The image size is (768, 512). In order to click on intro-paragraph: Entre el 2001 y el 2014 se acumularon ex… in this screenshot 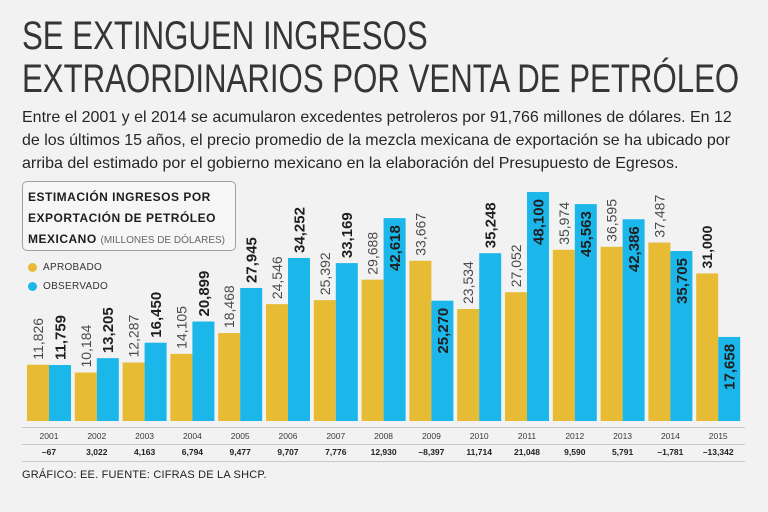, I will do `click(389, 140)`.